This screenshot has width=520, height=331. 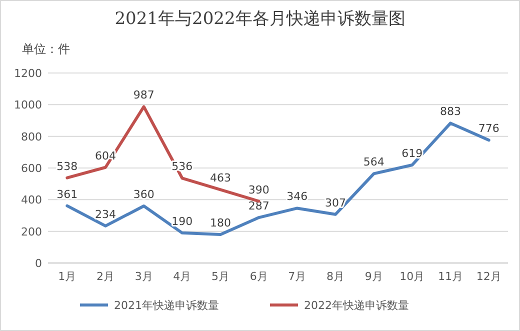 I want to click on x-tick-label: 3月, so click(x=143, y=276).